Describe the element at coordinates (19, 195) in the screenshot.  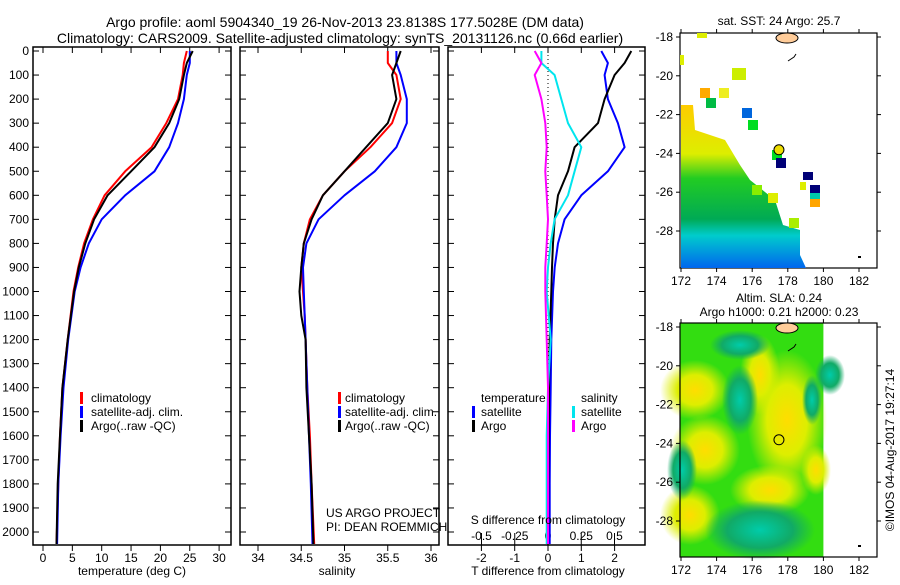
I see `y-tick-label: 600` at that location.